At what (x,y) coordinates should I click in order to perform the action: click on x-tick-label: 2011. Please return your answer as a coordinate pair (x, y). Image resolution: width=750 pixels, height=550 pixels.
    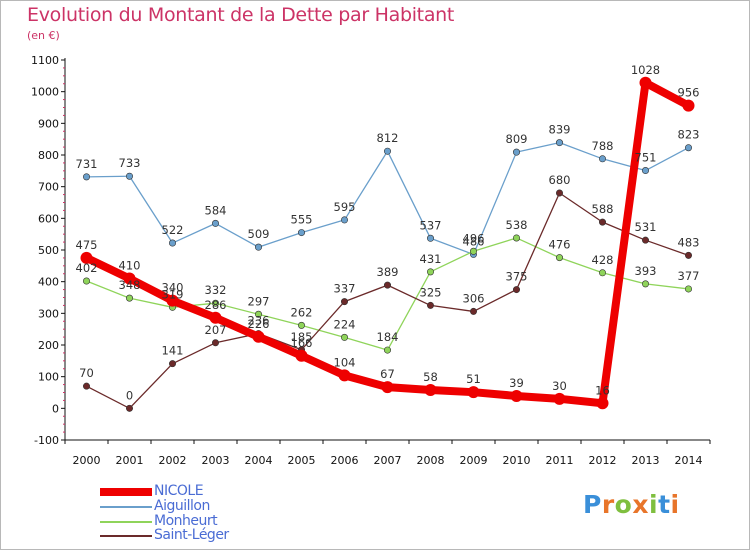
    Looking at the image, I should click on (560, 460).